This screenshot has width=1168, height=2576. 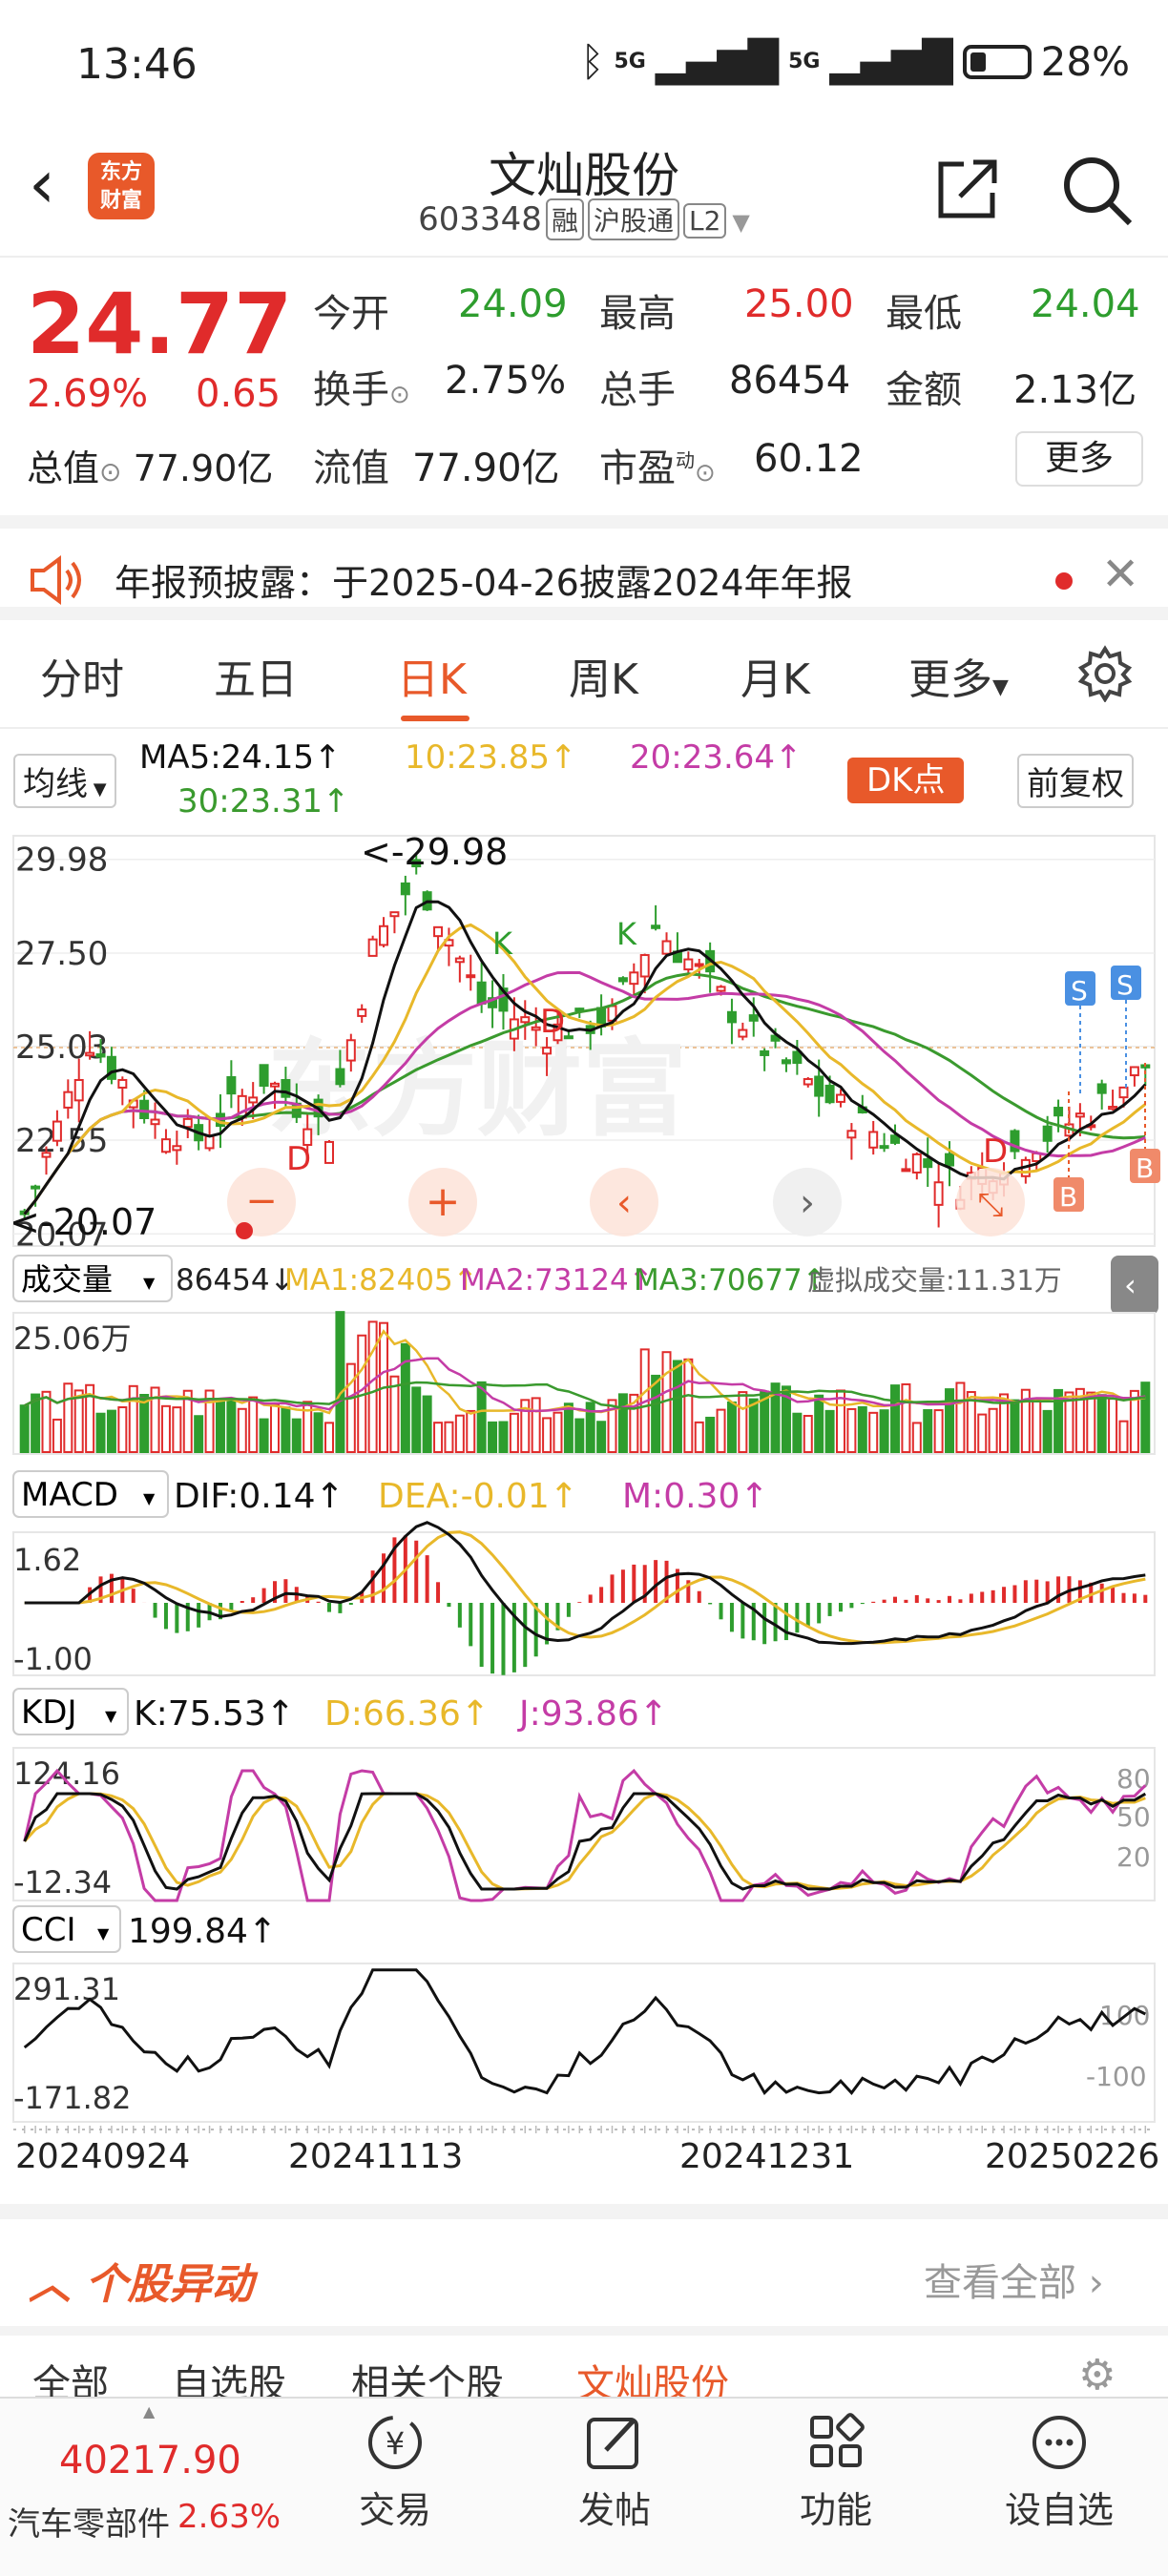 I want to click on info-icon: ⊙, so click(x=110, y=472).